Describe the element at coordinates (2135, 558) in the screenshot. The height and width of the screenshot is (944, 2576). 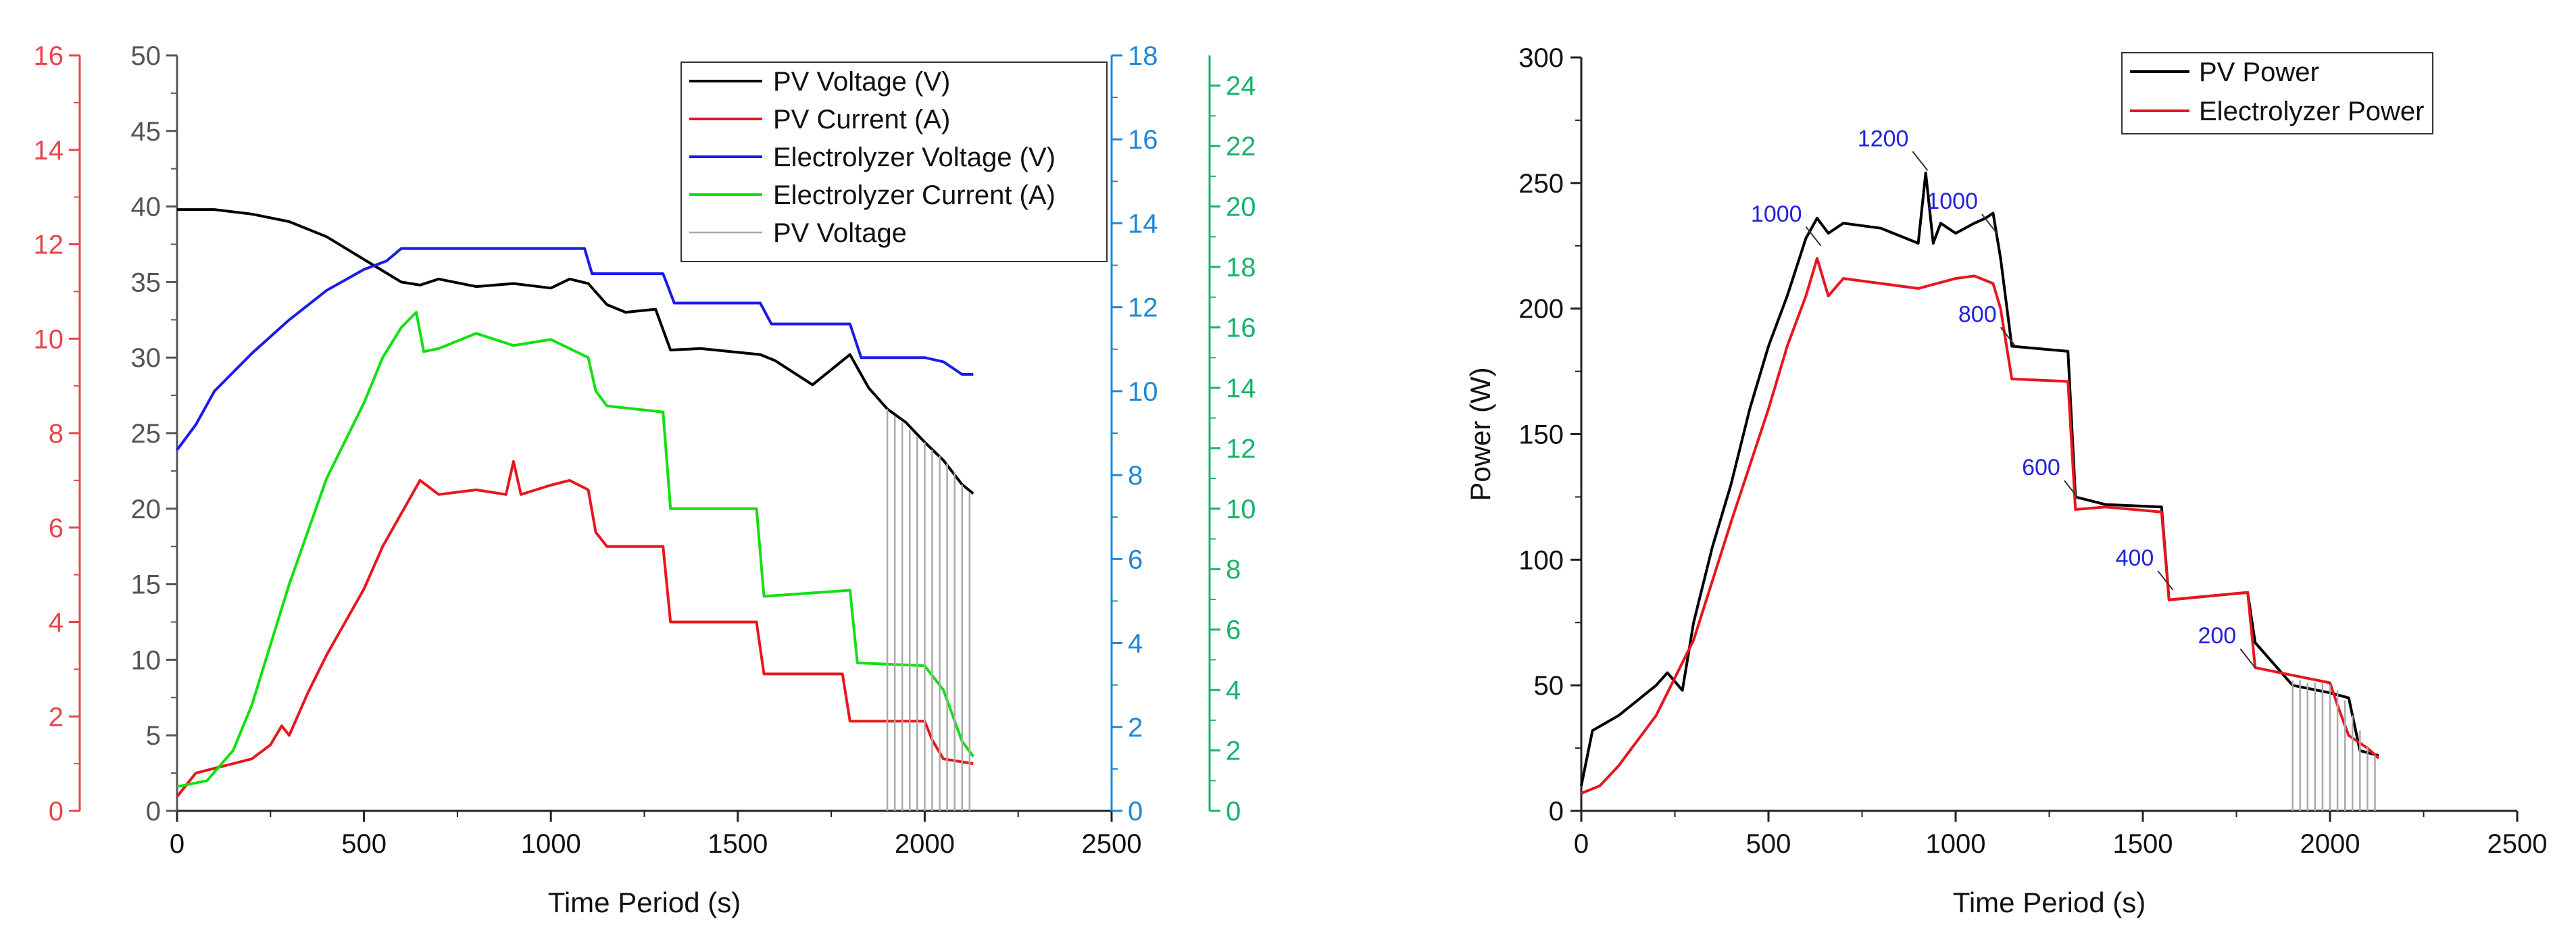
I see `right-annotation-5: 400` at that location.